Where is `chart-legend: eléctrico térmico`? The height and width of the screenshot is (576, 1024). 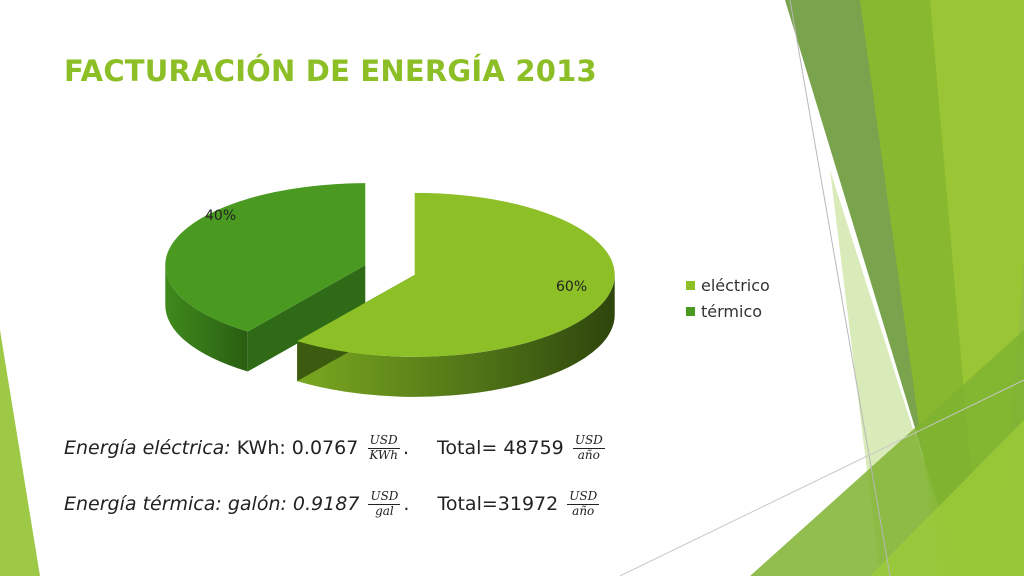
chart-legend: eléctrico térmico is located at coordinates (728, 298).